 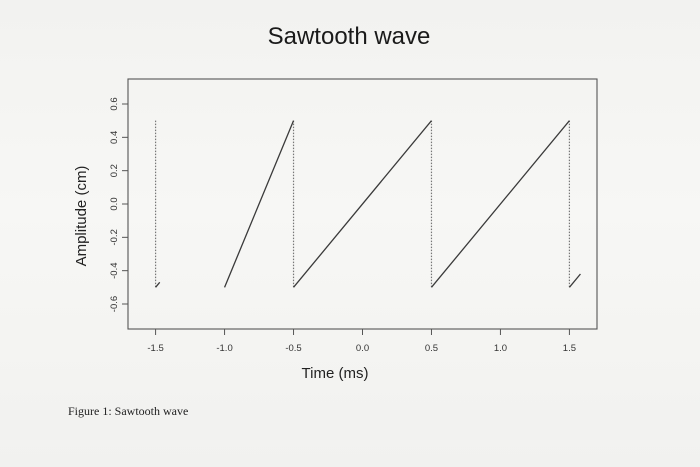 What do you see at coordinates (114, 237) in the screenshot?
I see `y-tick-label: -0.2` at bounding box center [114, 237].